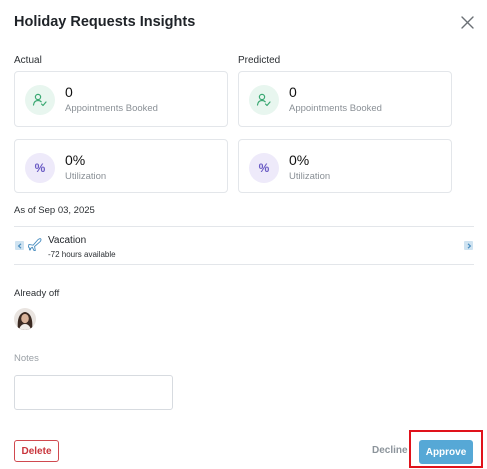 The height and width of the screenshot is (469, 487). I want to click on leave-balance-carousel: Vacation -72 hours available, so click(244, 245).